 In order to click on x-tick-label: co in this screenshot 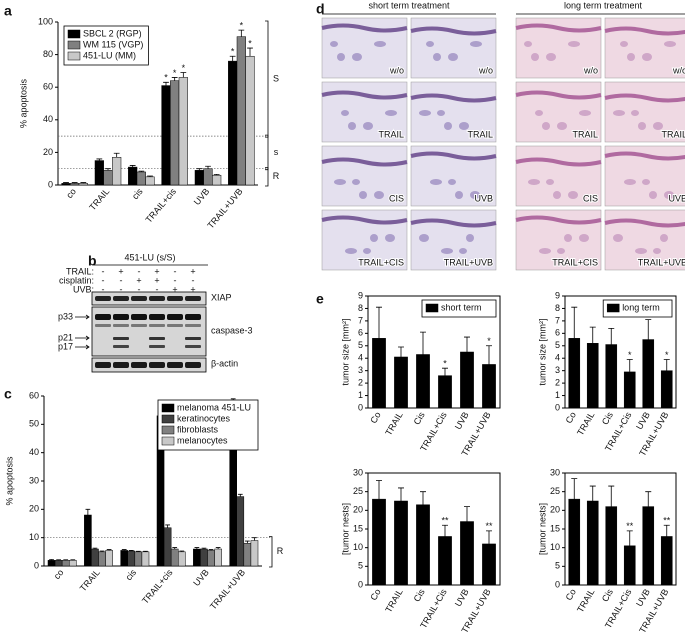, I will do `click(59, 574)`.